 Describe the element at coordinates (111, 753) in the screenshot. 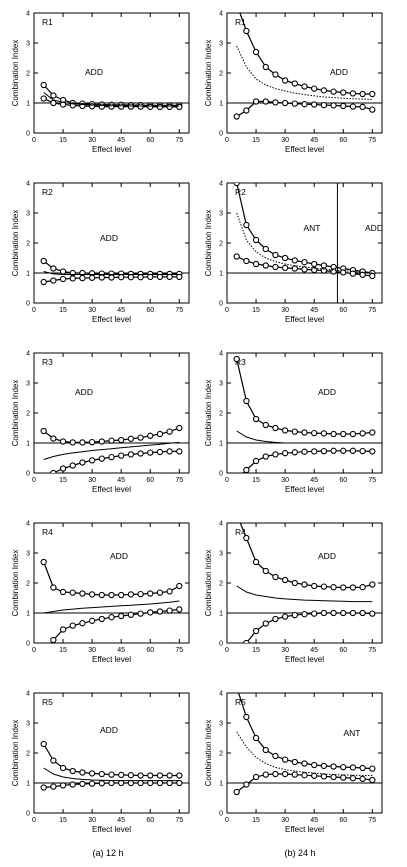

I see `plot-frame` at that location.